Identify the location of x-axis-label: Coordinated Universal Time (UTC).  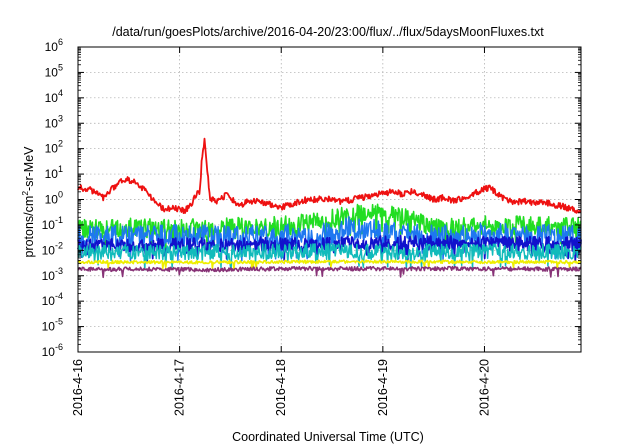
(328, 437).